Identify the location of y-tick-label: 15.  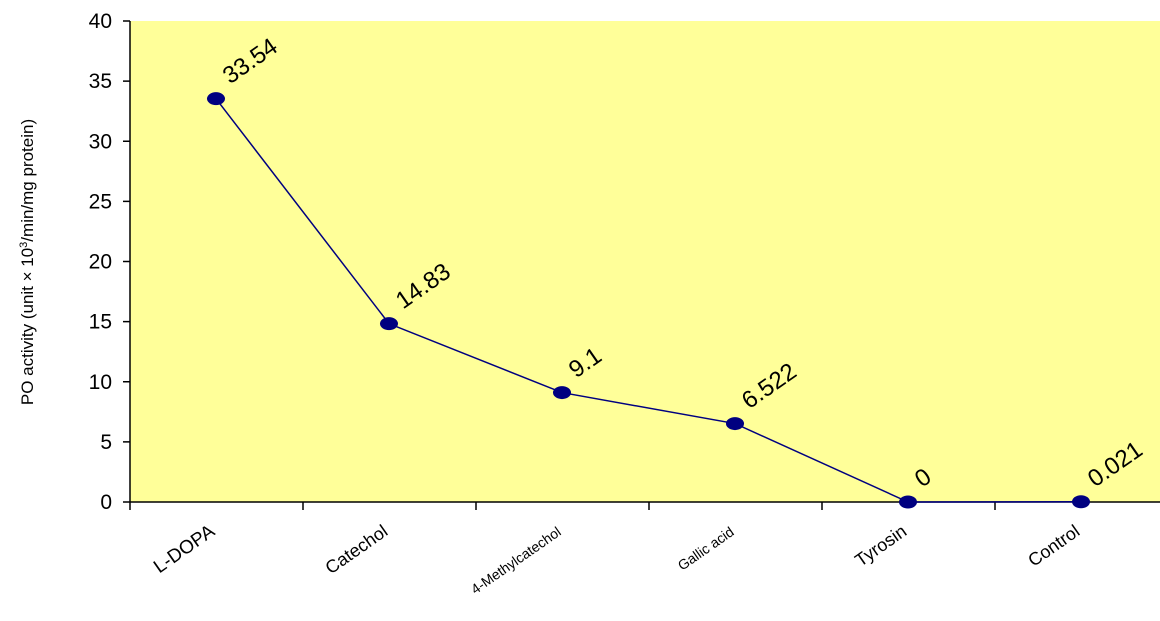
(100, 322).